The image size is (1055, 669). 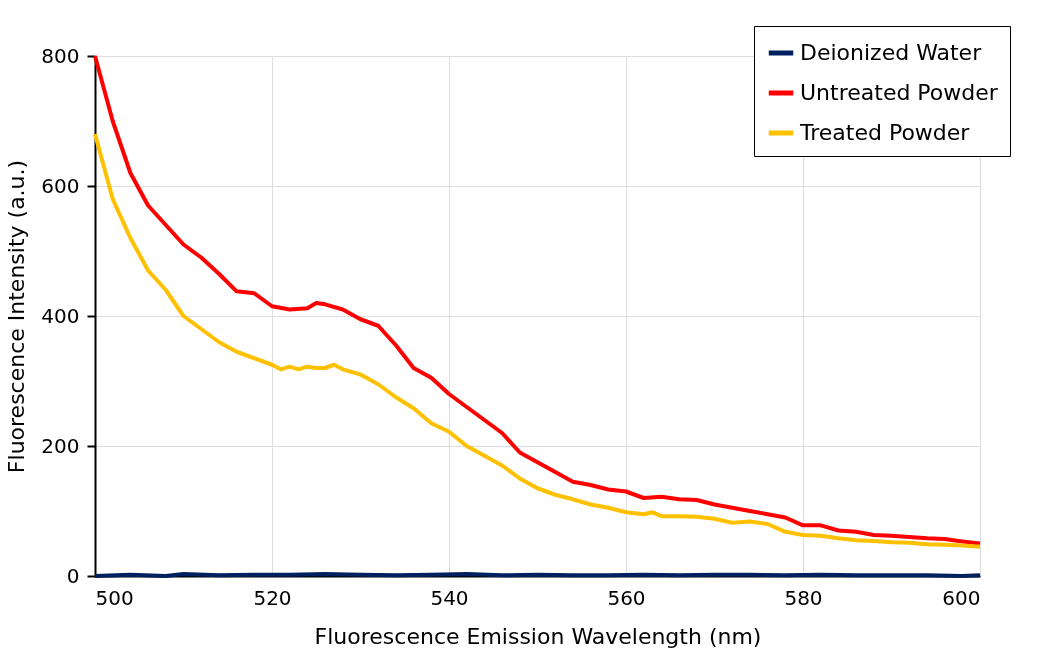 I want to click on y-tick-label: 0, so click(x=73, y=575).